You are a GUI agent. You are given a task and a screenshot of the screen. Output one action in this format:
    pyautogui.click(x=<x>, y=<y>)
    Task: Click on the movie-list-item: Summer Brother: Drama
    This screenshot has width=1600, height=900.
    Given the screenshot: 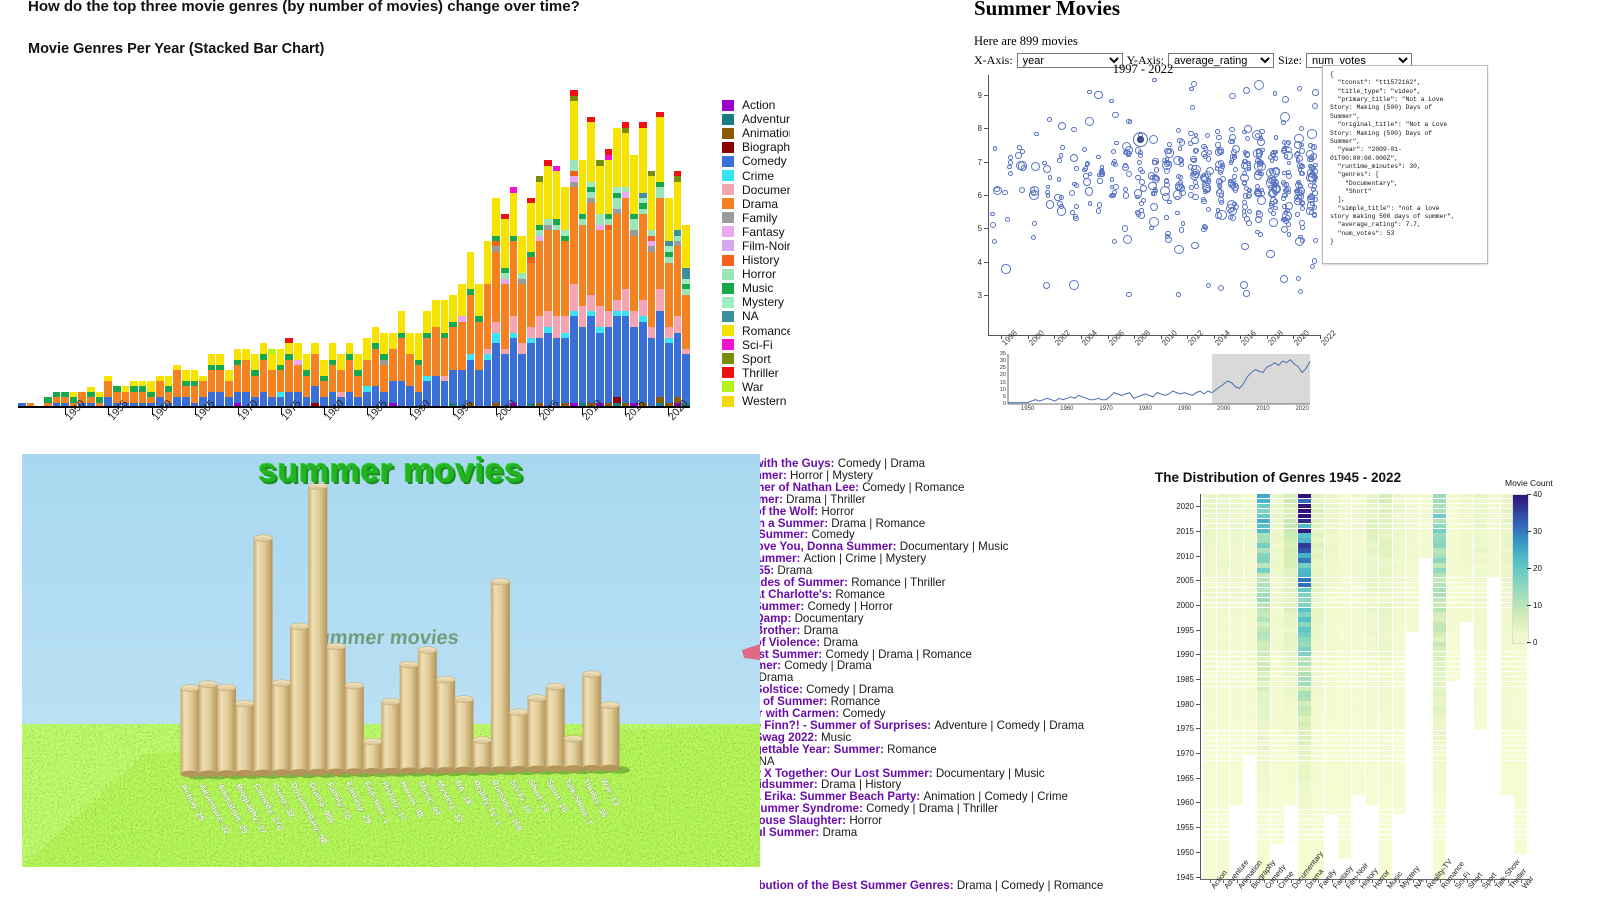 What is the action you would take?
    pyautogui.click(x=957, y=630)
    